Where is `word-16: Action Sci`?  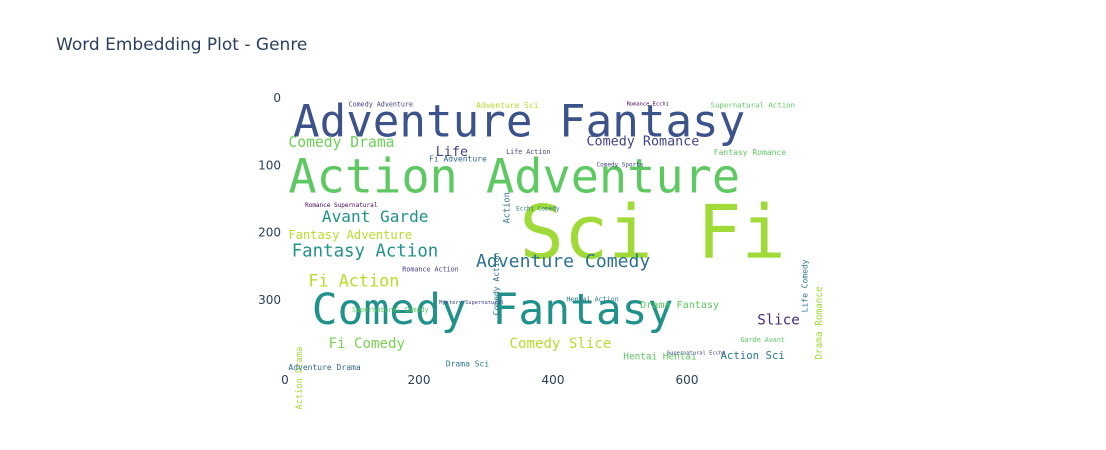 word-16: Action Sci is located at coordinates (753, 355).